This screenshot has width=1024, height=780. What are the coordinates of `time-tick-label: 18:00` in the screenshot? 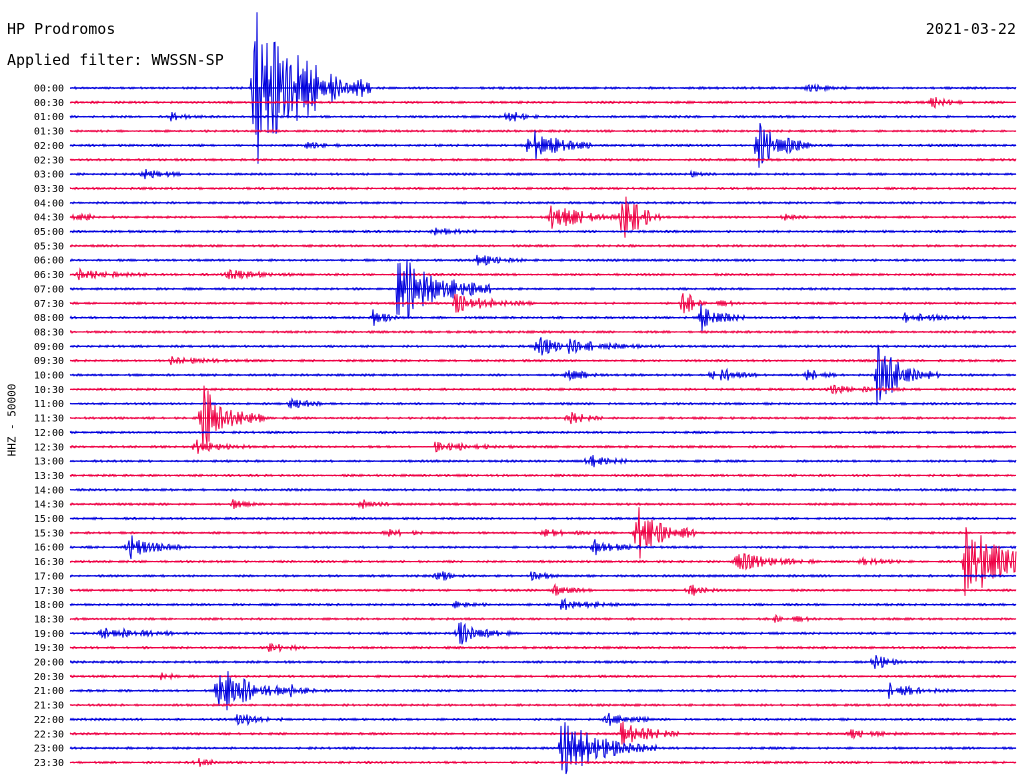 It's located at (49, 605).